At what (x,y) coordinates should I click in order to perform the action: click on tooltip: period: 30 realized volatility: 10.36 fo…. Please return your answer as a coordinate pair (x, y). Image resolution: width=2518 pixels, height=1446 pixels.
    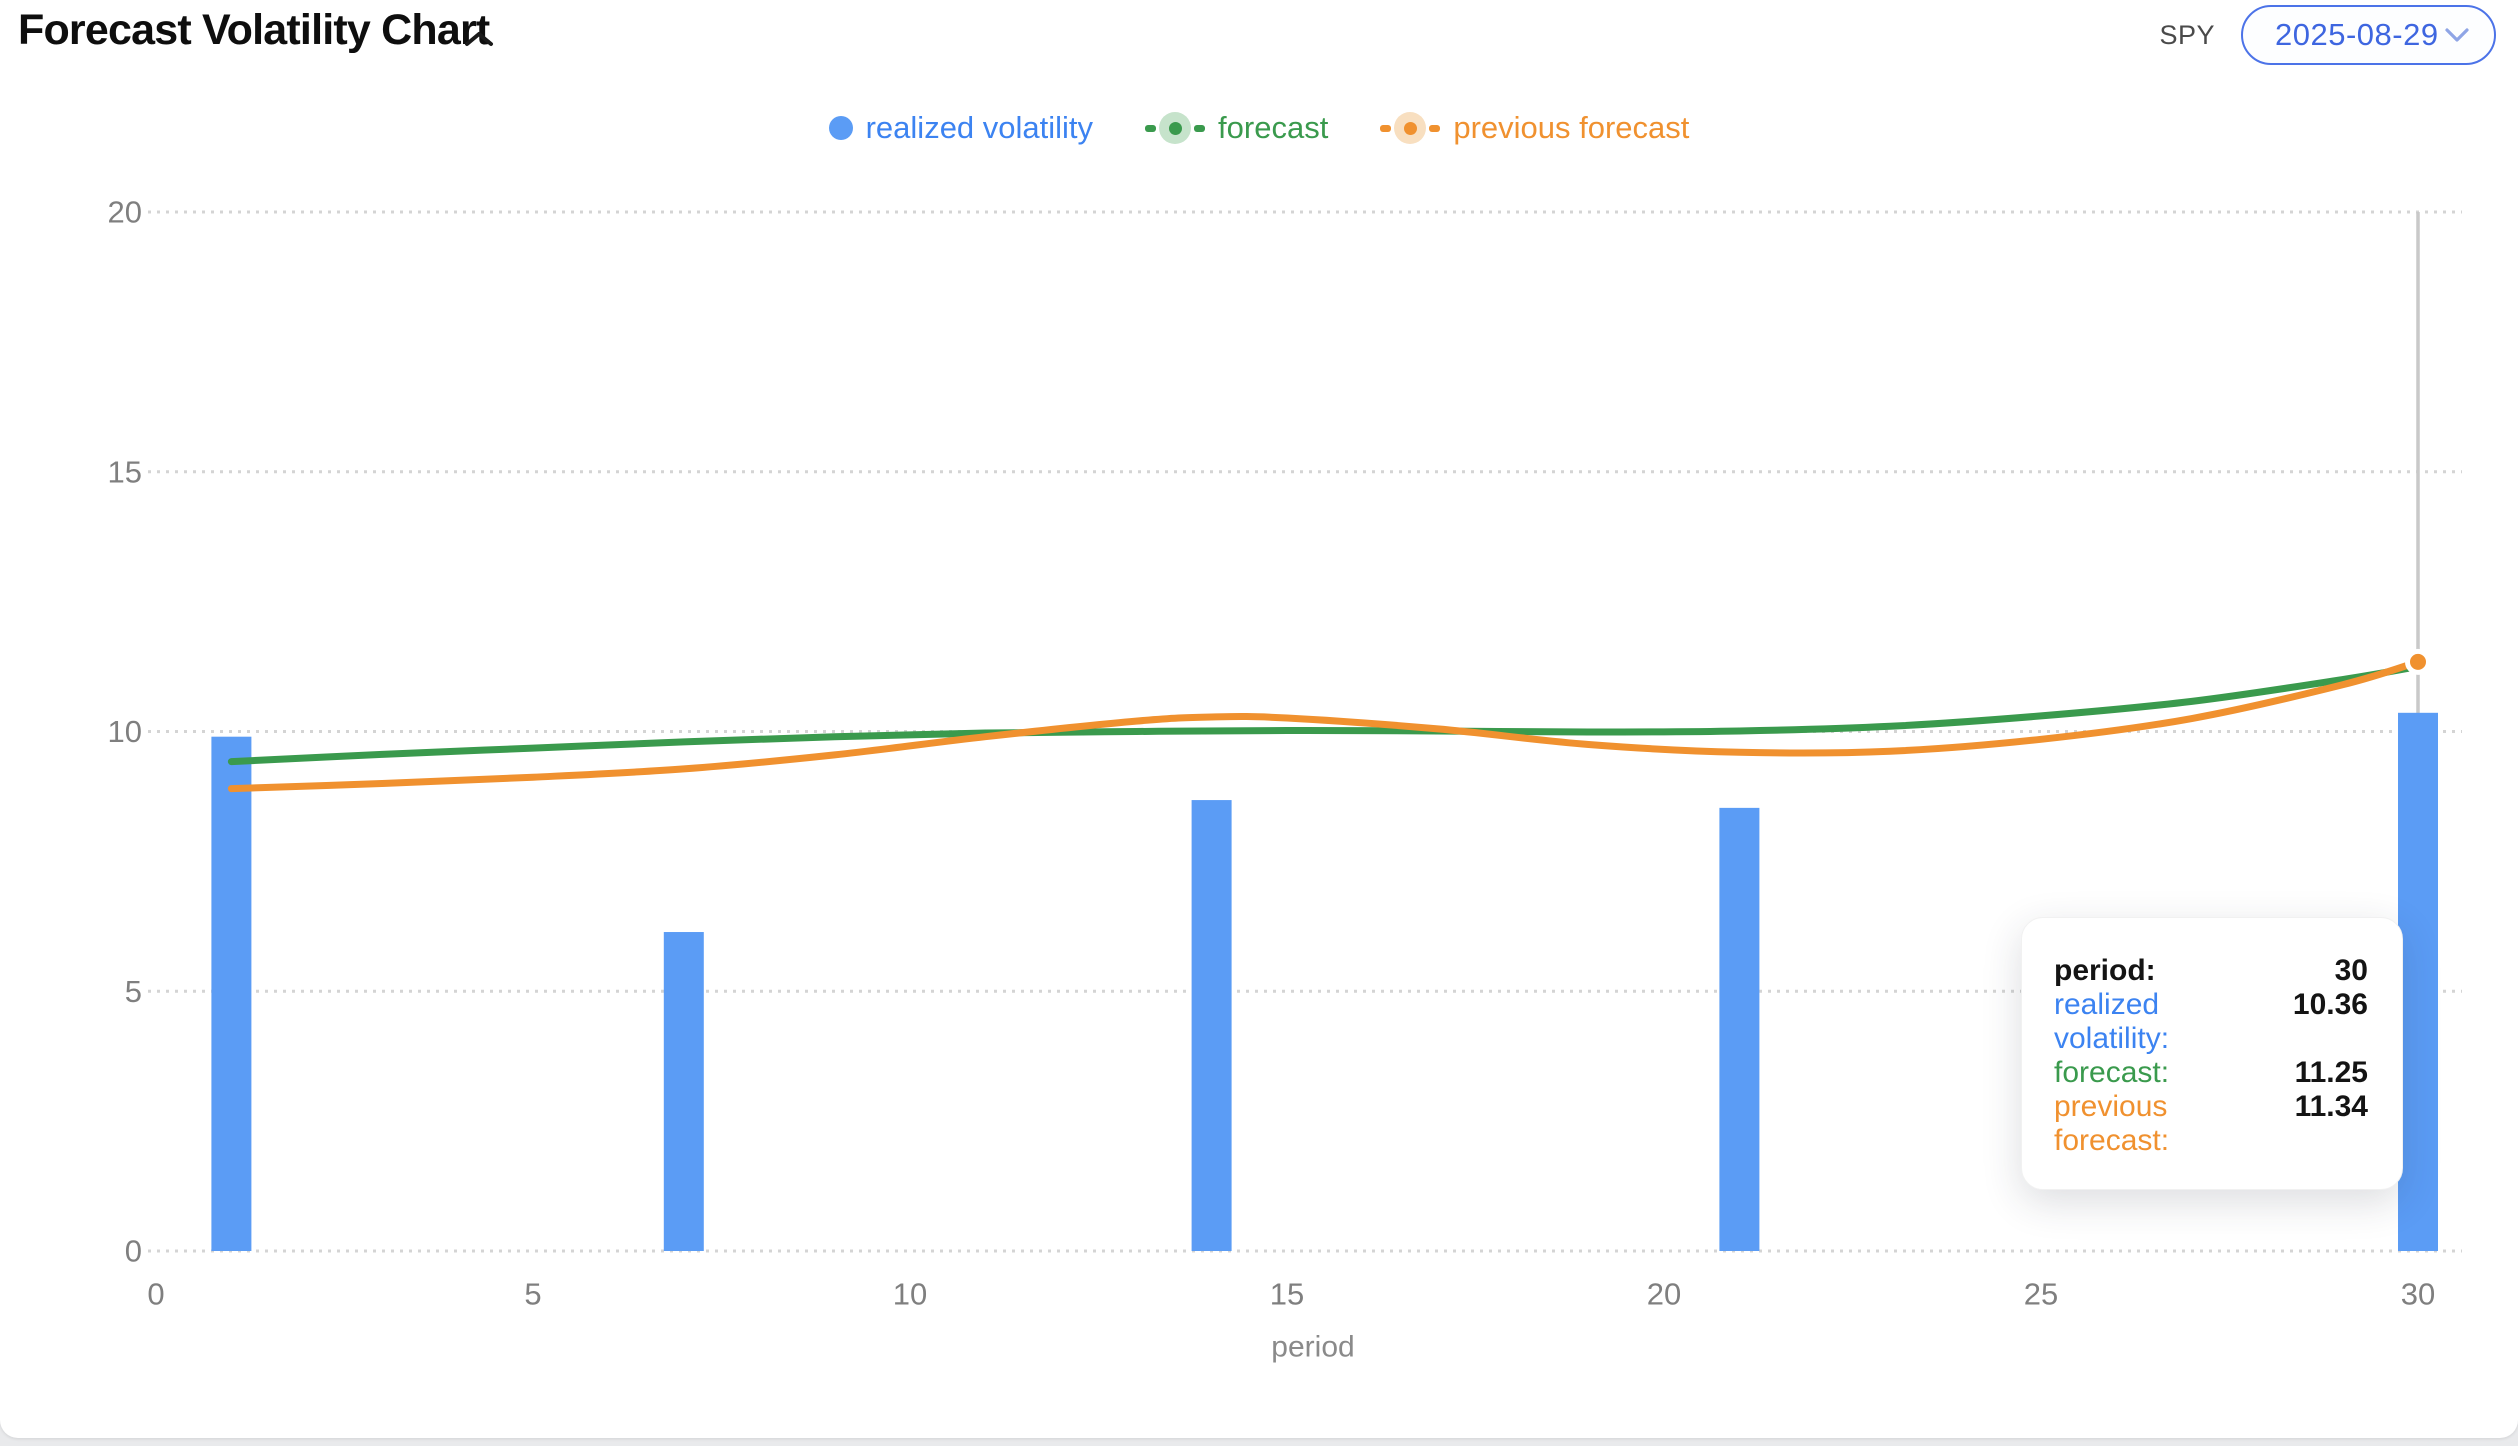
    Looking at the image, I should click on (2212, 1053).